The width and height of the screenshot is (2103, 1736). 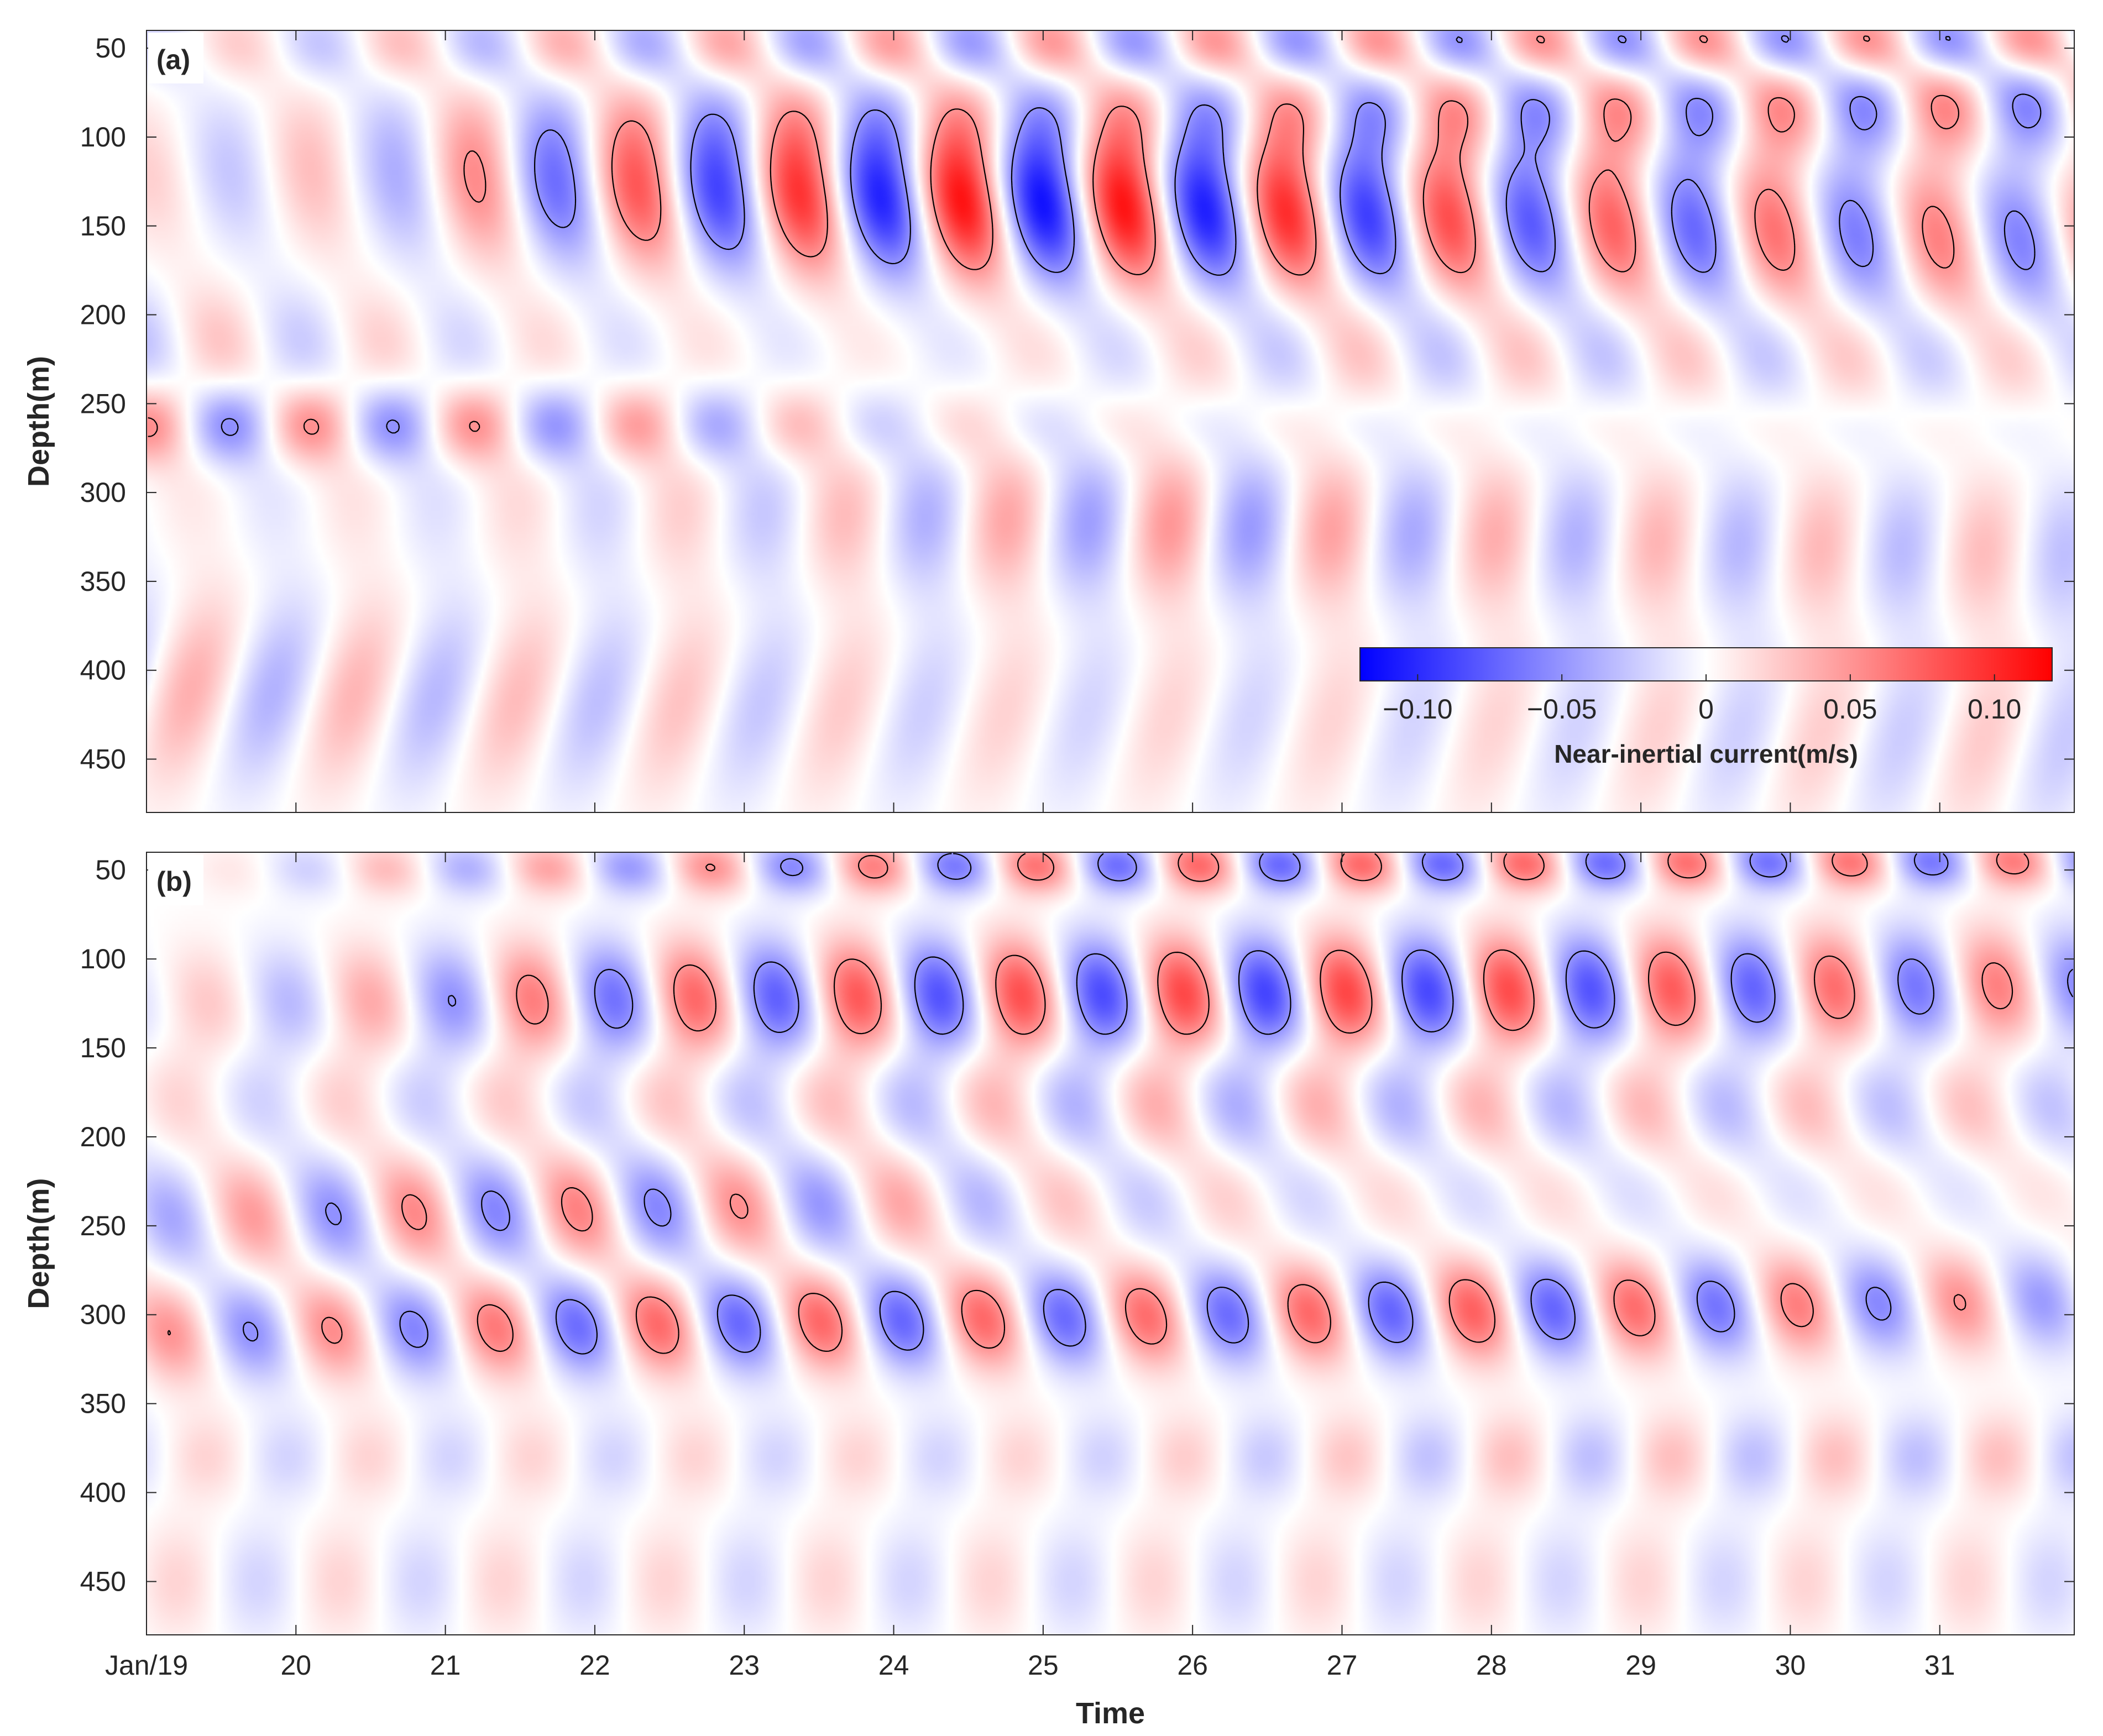 I want to click on x-tick-label: 20, so click(x=295, y=1666).